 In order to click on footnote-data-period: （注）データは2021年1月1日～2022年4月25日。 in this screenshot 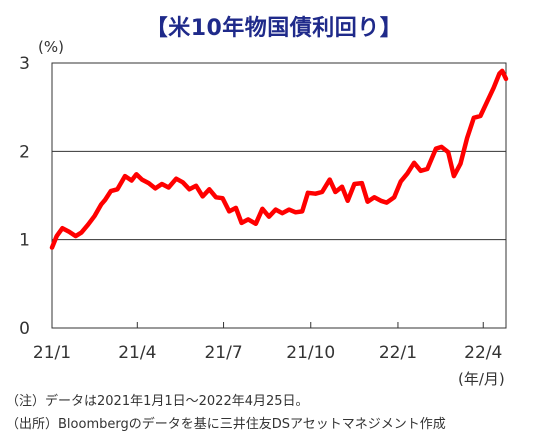, I will do `click(157, 401)`.